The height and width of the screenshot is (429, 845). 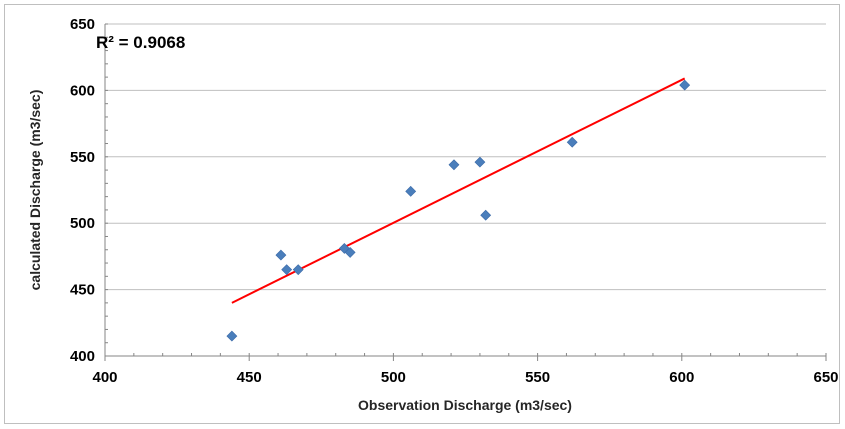 I want to click on x-tick-labels: 400 450 500 550 600 650, so click(x=465, y=377).